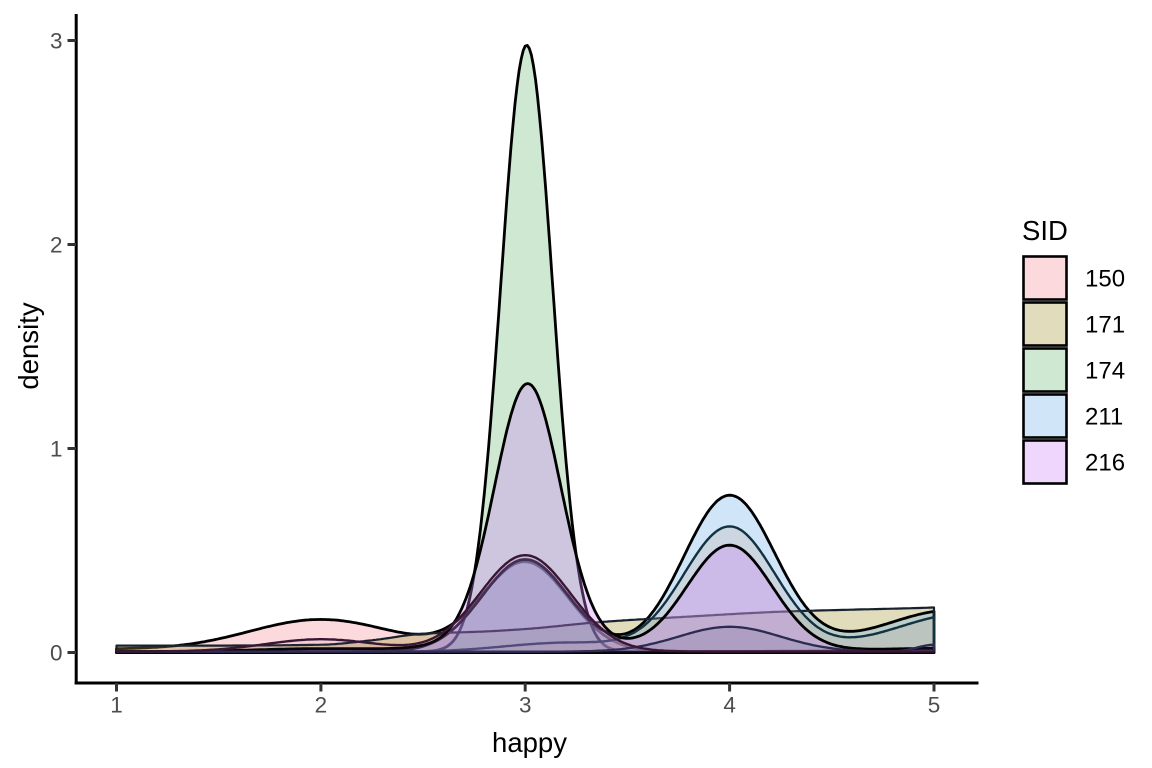 Image resolution: width=1152 pixels, height=768 pixels. I want to click on svg-text: 150, so click(1105, 279).